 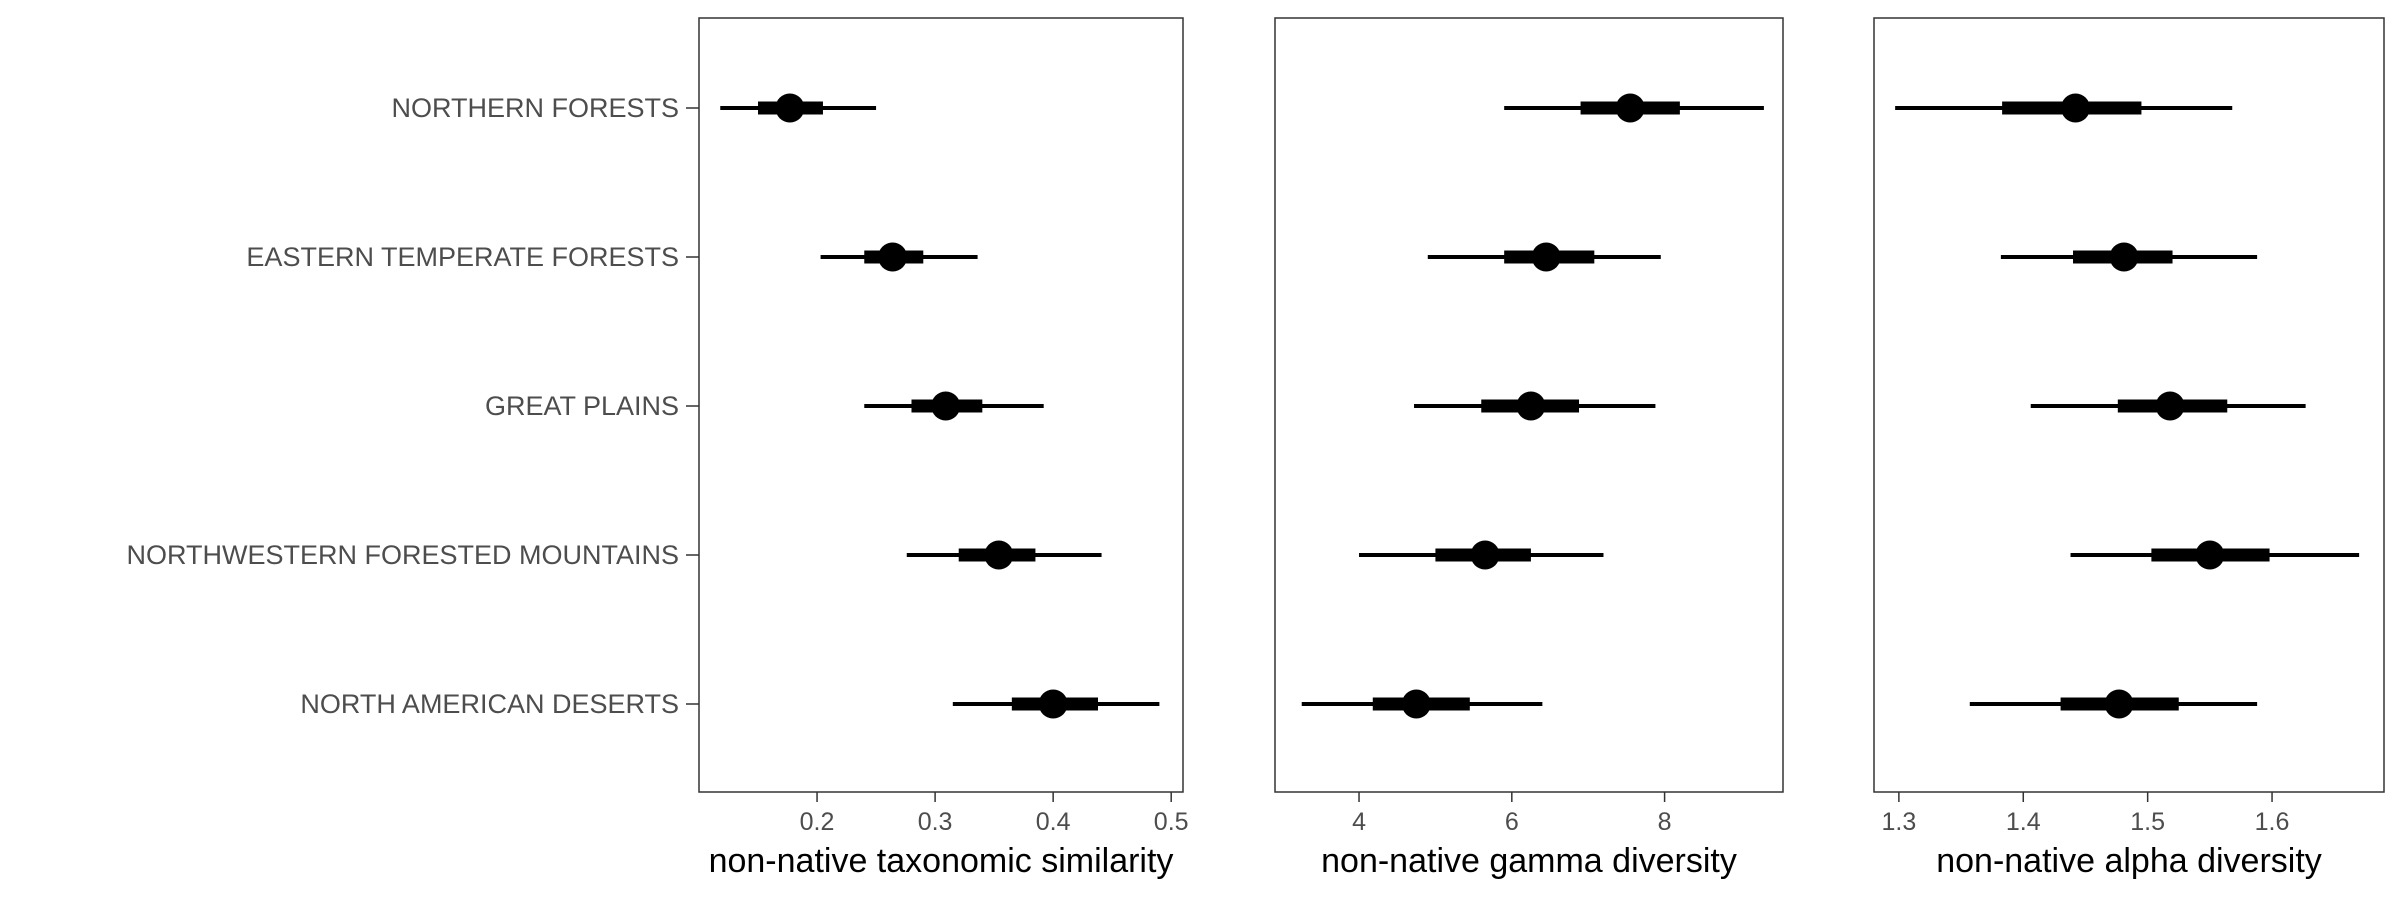 What do you see at coordinates (2272, 822) in the screenshot?
I see `x-tick-label: 1.6` at bounding box center [2272, 822].